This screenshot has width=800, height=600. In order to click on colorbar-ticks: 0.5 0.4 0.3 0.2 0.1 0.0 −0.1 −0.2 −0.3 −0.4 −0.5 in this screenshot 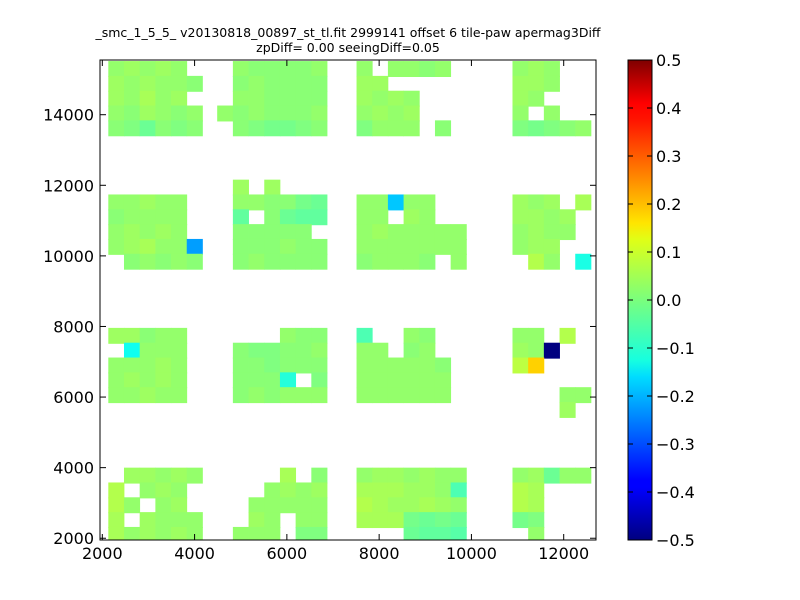, I will do `click(661, 300)`.